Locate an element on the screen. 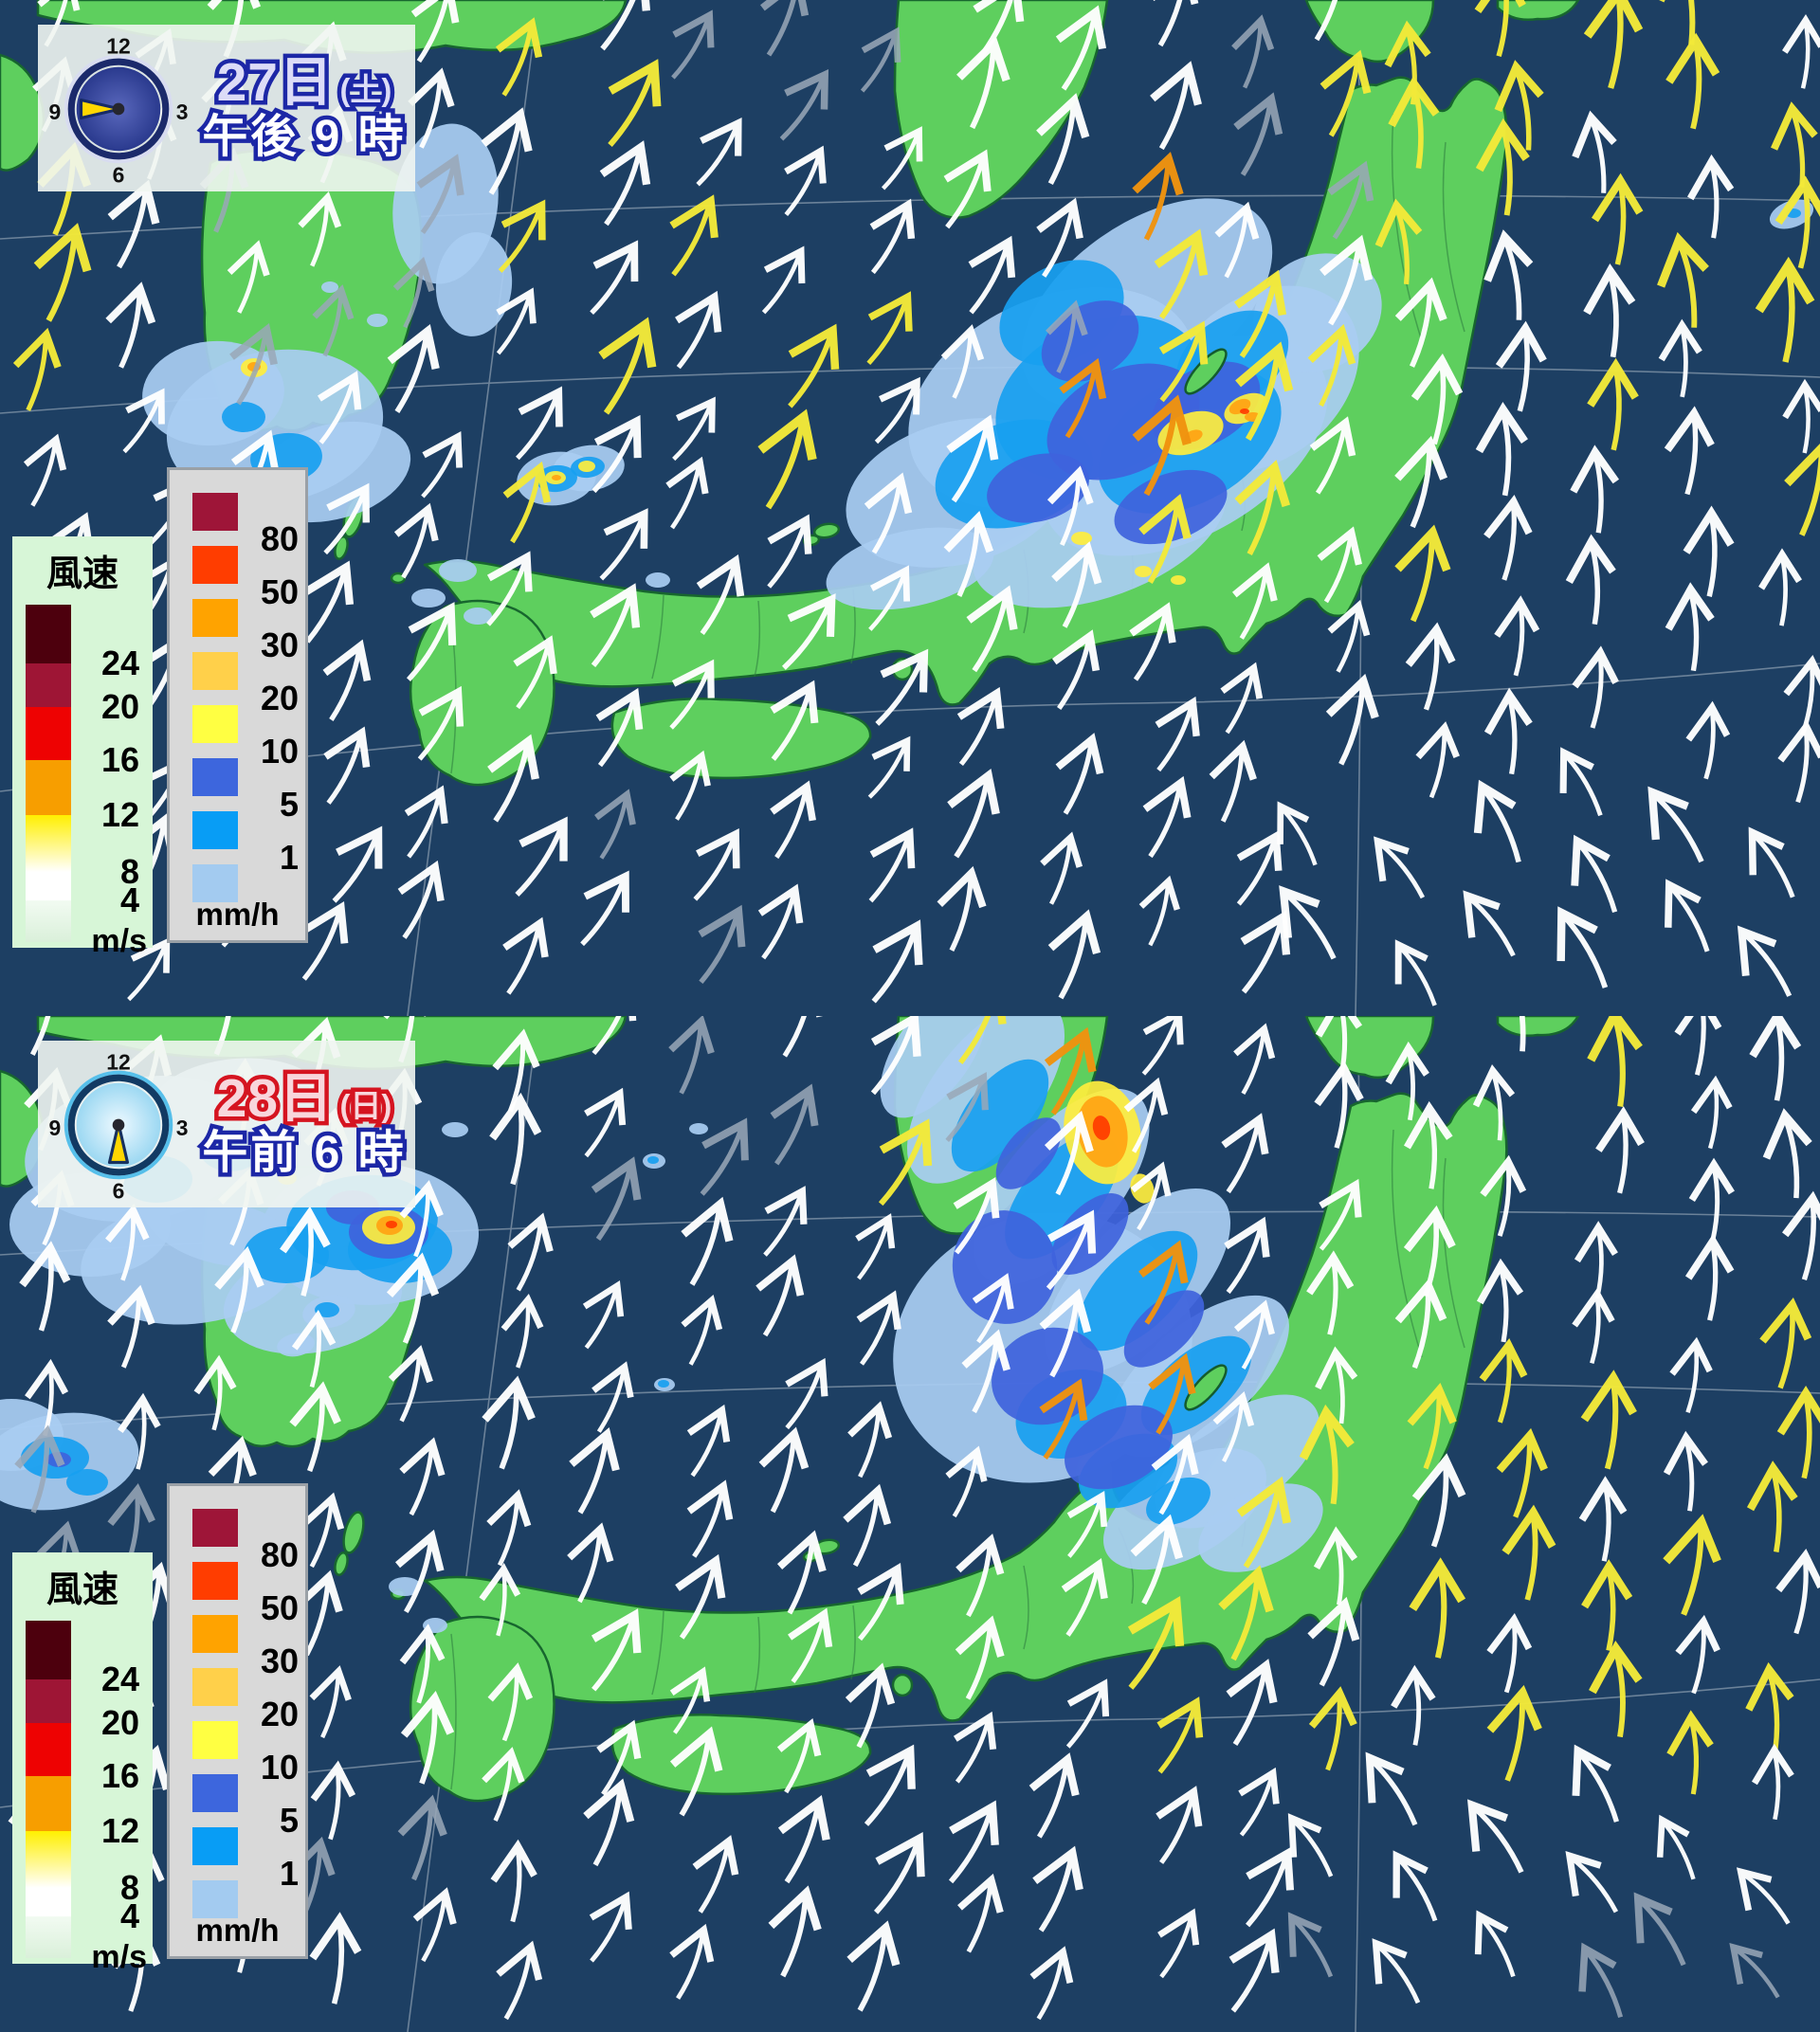 The height and width of the screenshot is (2032, 1820). precip-legend: 80 50 30 20 10 5 1 mm/h is located at coordinates (237, 1721).